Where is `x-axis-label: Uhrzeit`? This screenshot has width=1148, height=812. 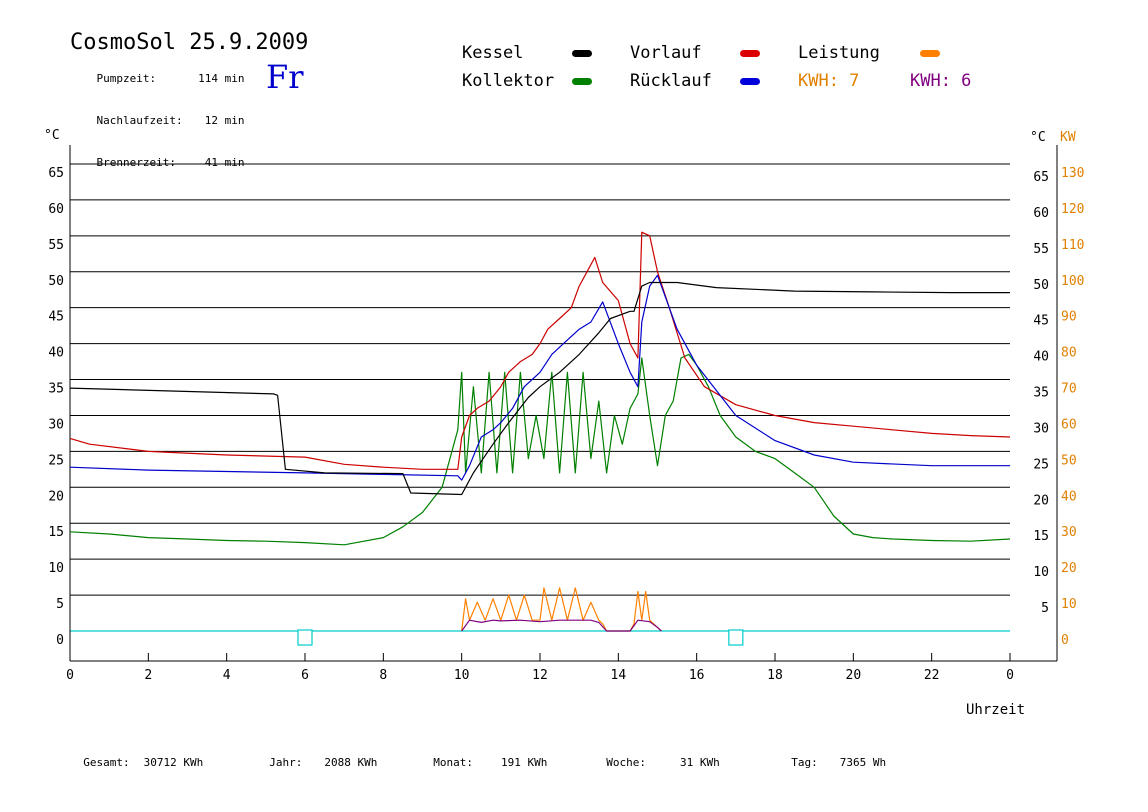 x-axis-label: Uhrzeit is located at coordinates (996, 710).